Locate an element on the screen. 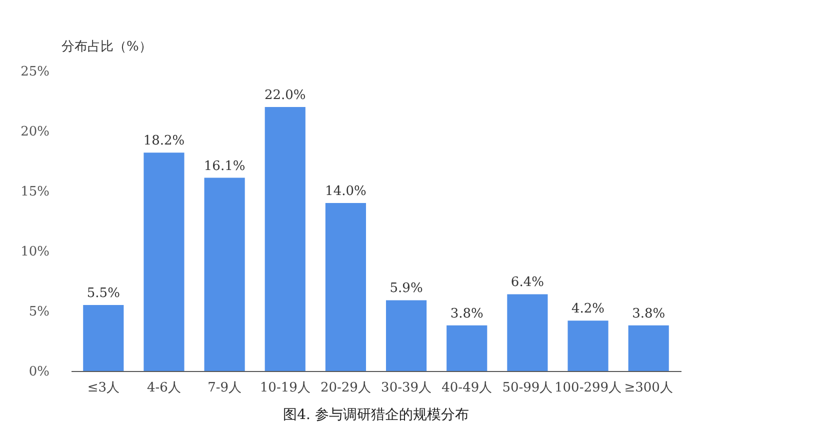 The width and height of the screenshot is (840, 439). data-label: 16.1% is located at coordinates (225, 166).